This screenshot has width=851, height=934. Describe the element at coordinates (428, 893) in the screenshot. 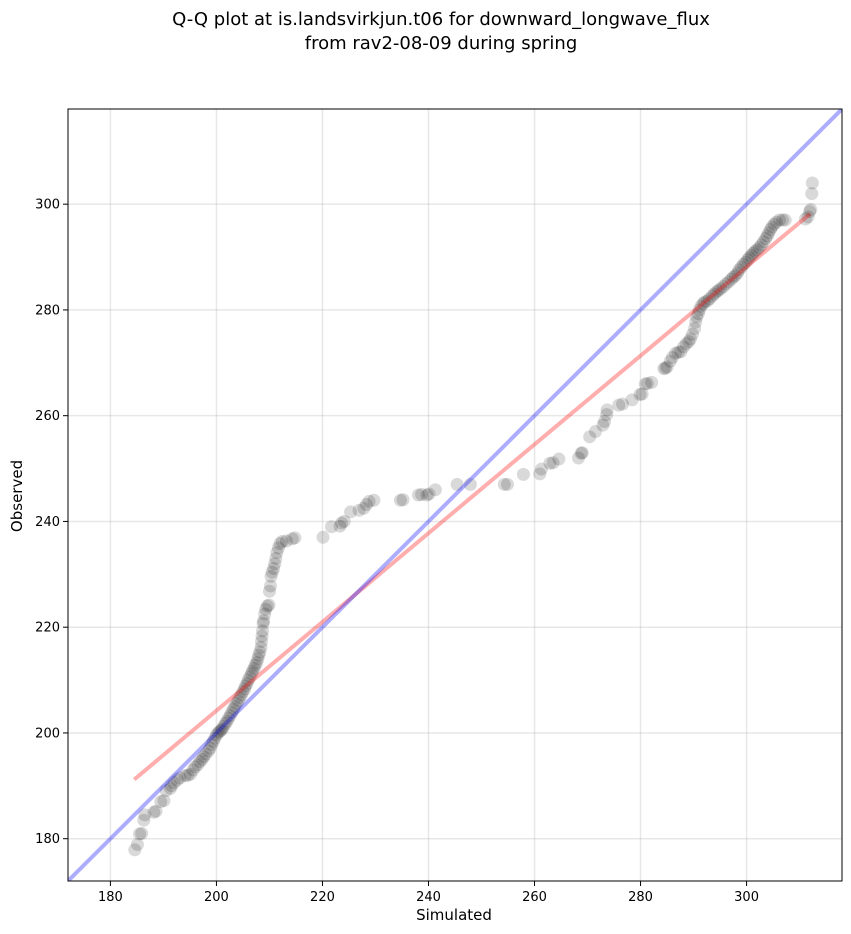

I see `x-axis-ticks: 180 200 220 240 260 280 300` at that location.